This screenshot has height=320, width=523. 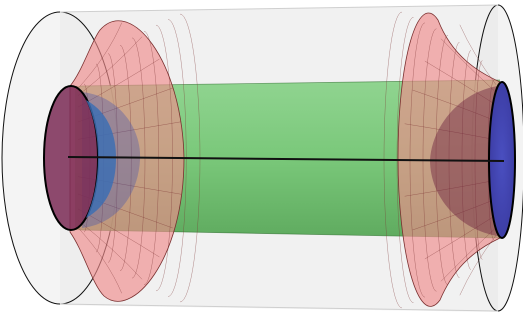 I want to click on central-axis-line, so click(x=286, y=159).